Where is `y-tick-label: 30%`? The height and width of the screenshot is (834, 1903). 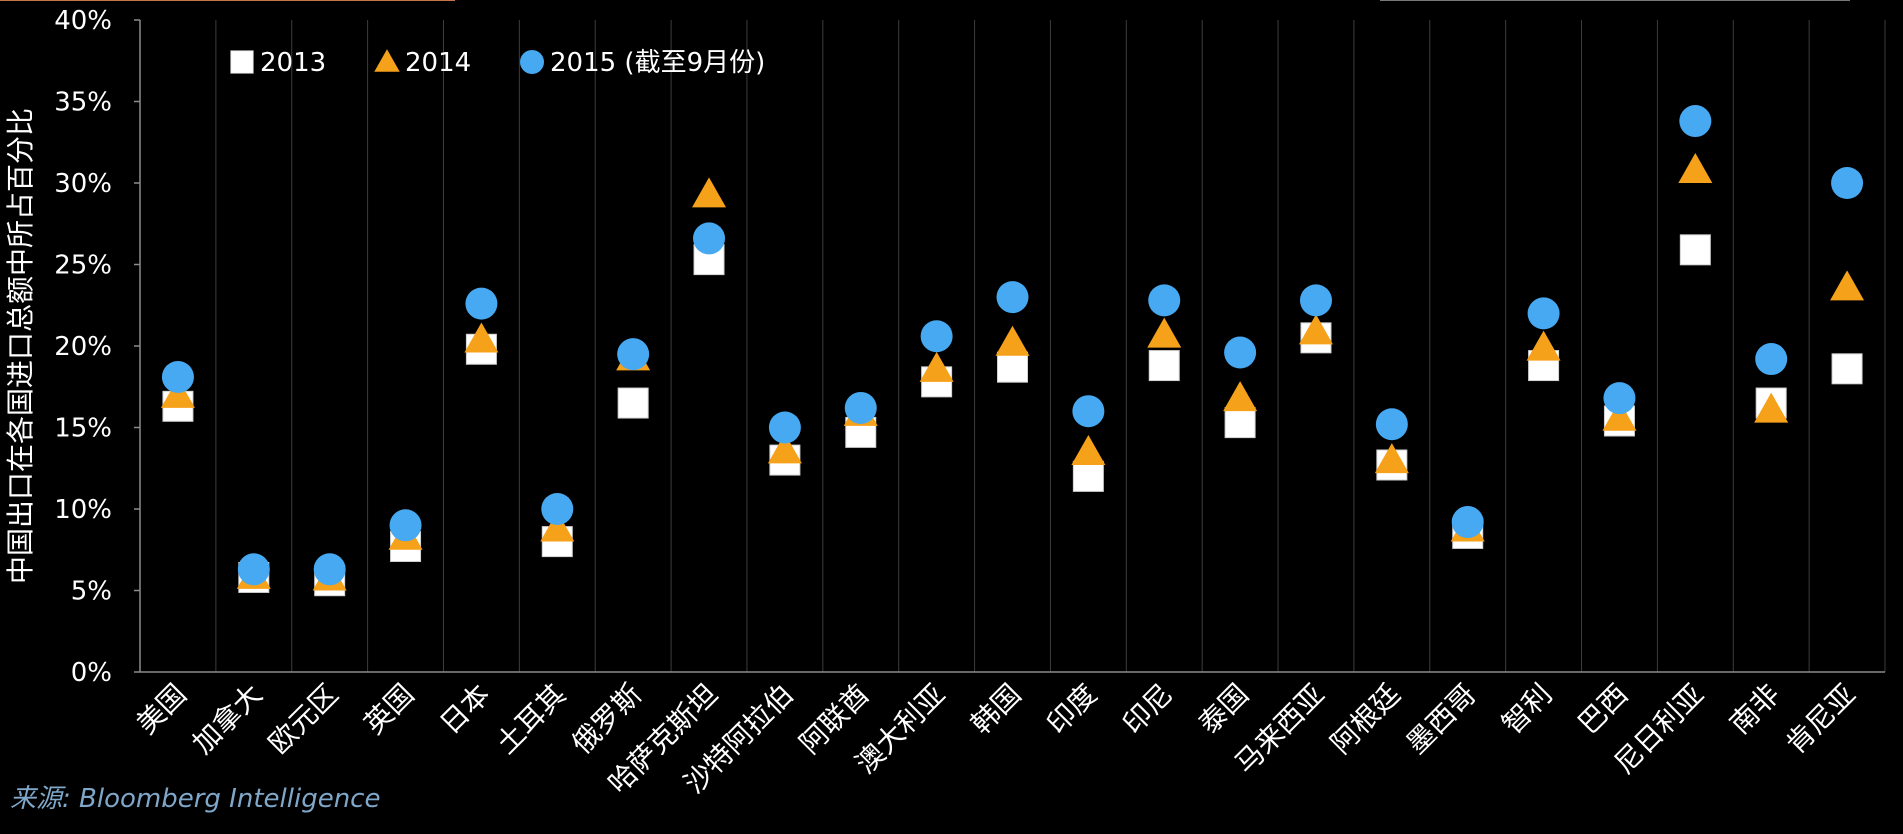
y-tick-label: 30% is located at coordinates (83, 184).